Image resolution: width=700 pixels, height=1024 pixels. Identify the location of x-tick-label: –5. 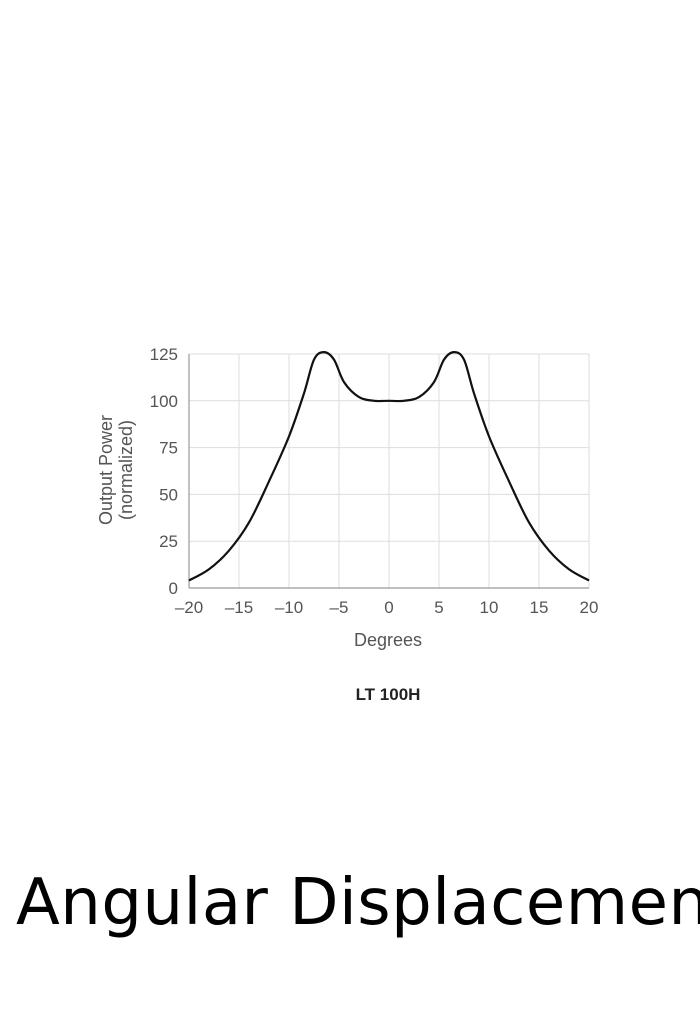
(339, 607).